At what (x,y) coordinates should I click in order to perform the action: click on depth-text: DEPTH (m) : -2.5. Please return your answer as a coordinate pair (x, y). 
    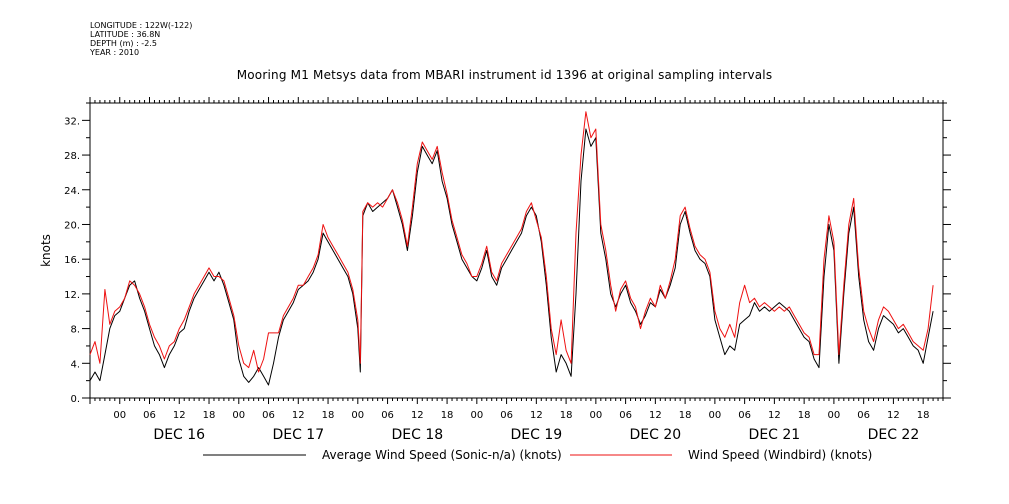
    Looking at the image, I should click on (123, 43).